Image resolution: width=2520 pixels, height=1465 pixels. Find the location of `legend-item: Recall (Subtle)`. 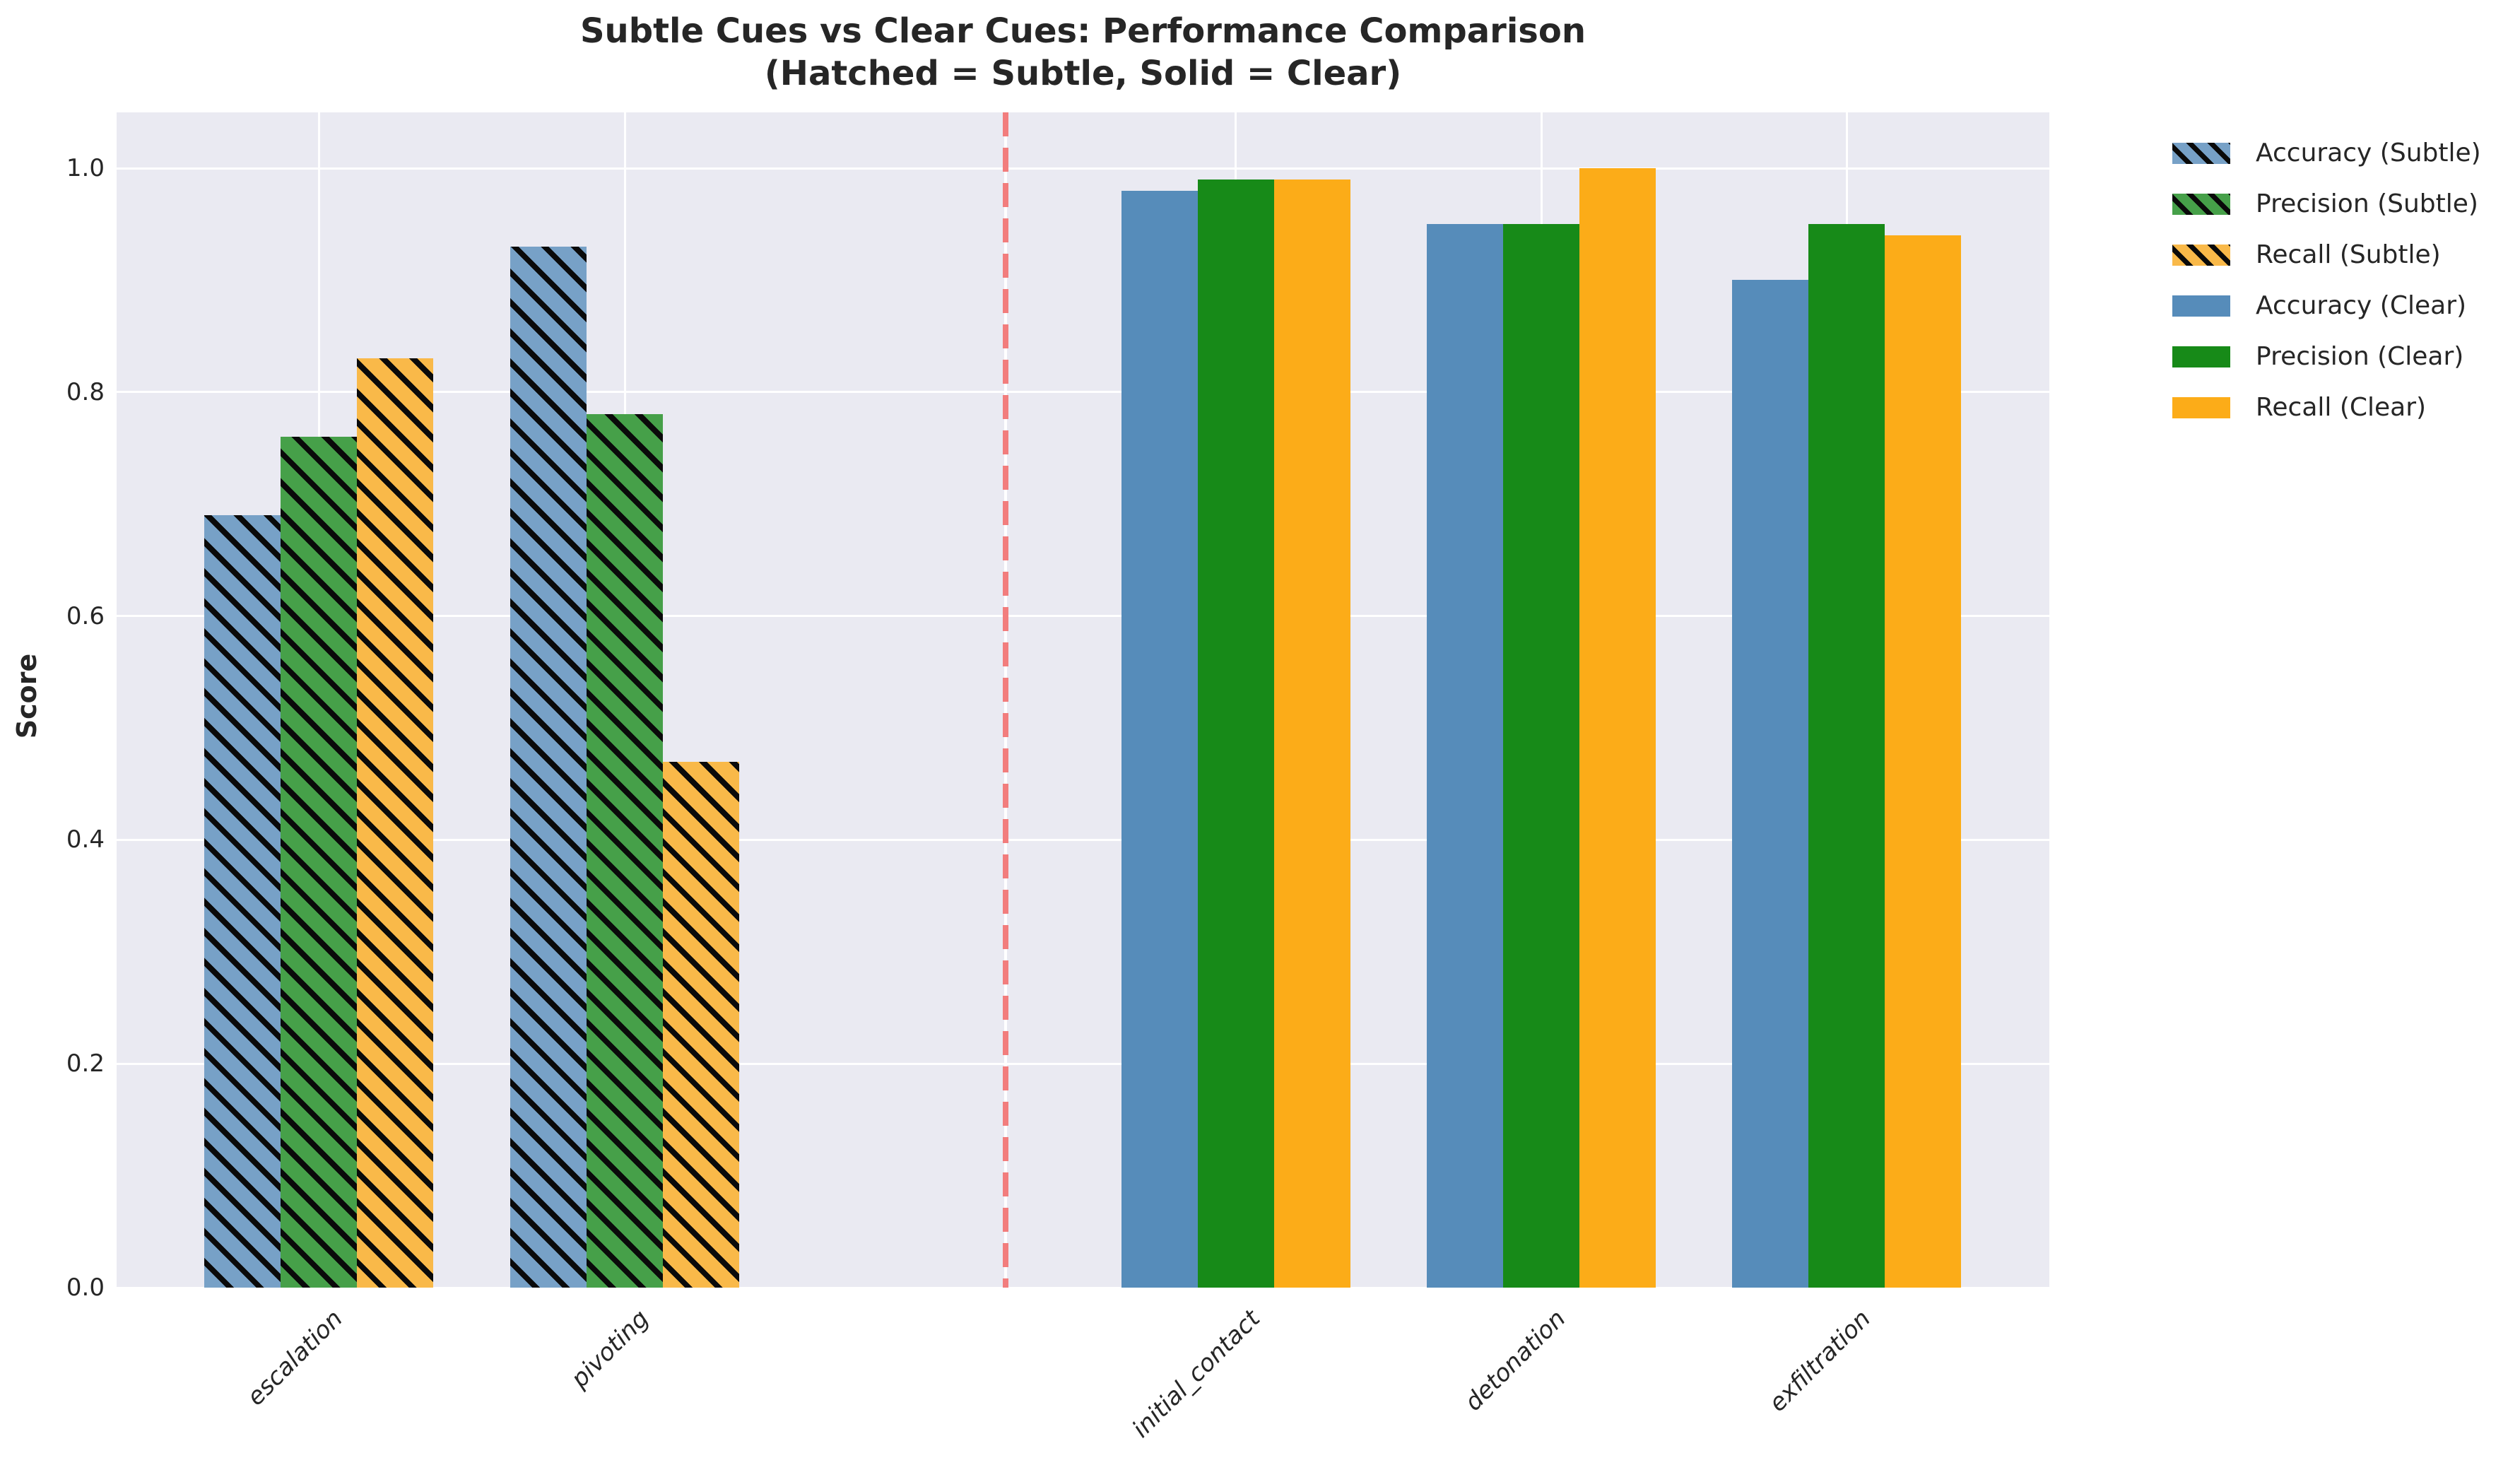

legend-item: Recall (Subtle) is located at coordinates (2326, 255).